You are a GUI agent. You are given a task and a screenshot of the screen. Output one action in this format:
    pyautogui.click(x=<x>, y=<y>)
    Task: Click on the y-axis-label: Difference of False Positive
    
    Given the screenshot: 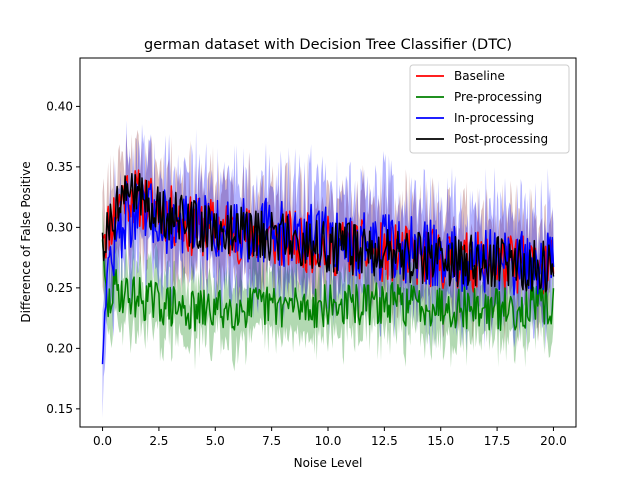 What is the action you would take?
    pyautogui.click(x=26, y=241)
    